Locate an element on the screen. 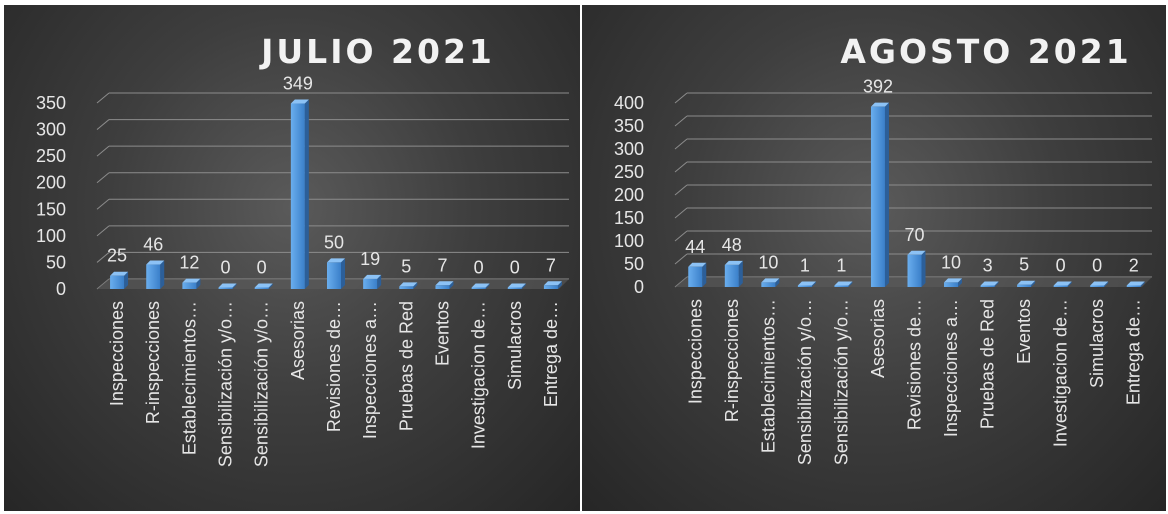  data-label: 50 is located at coordinates (334, 242).